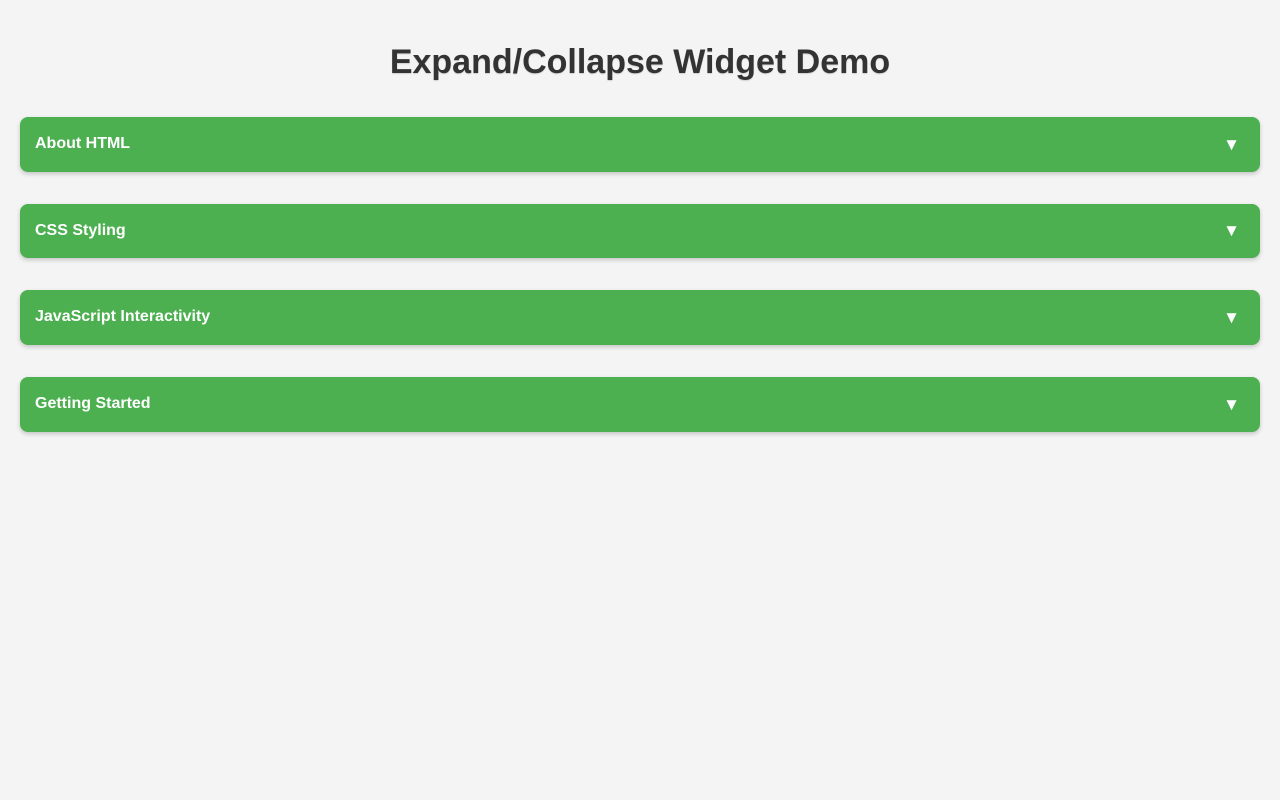 The height and width of the screenshot is (800, 1280). Describe the element at coordinates (93, 404) in the screenshot. I see `accordion-header-label: Getting Started` at that location.